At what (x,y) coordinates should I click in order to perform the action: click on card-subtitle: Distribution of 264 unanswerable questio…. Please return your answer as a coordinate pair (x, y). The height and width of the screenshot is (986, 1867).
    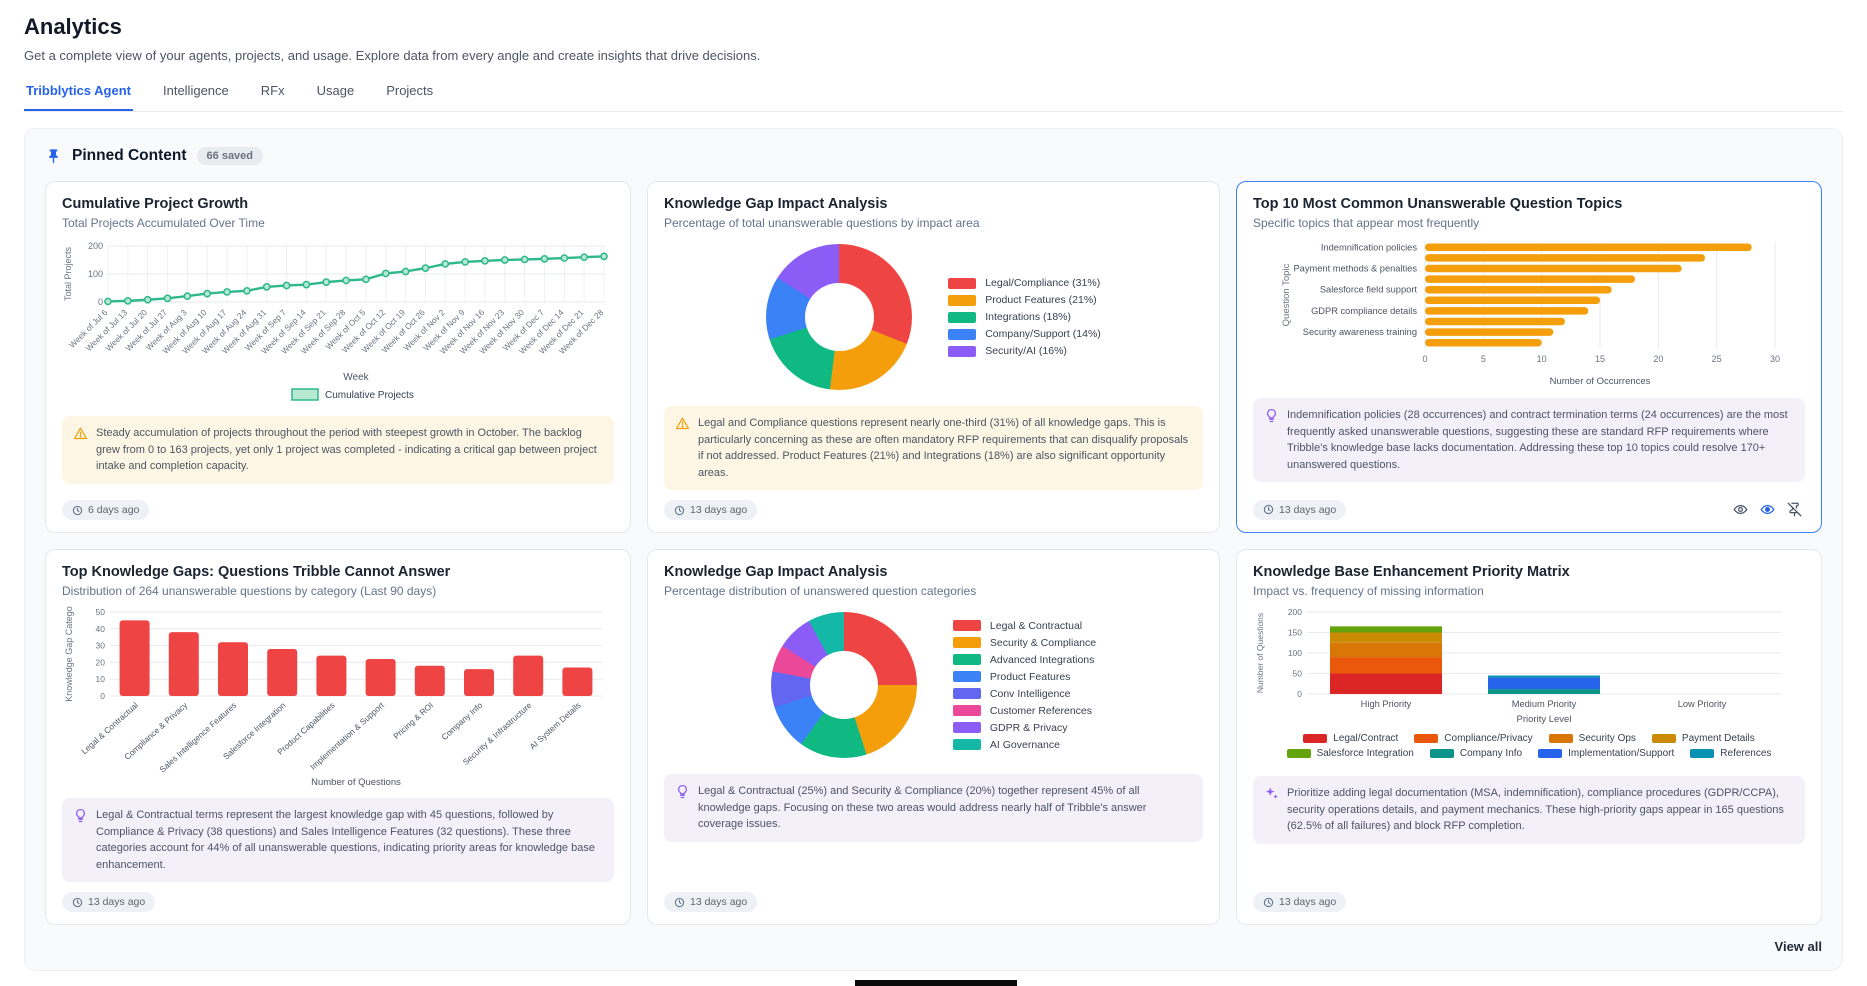
    Looking at the image, I should click on (249, 591).